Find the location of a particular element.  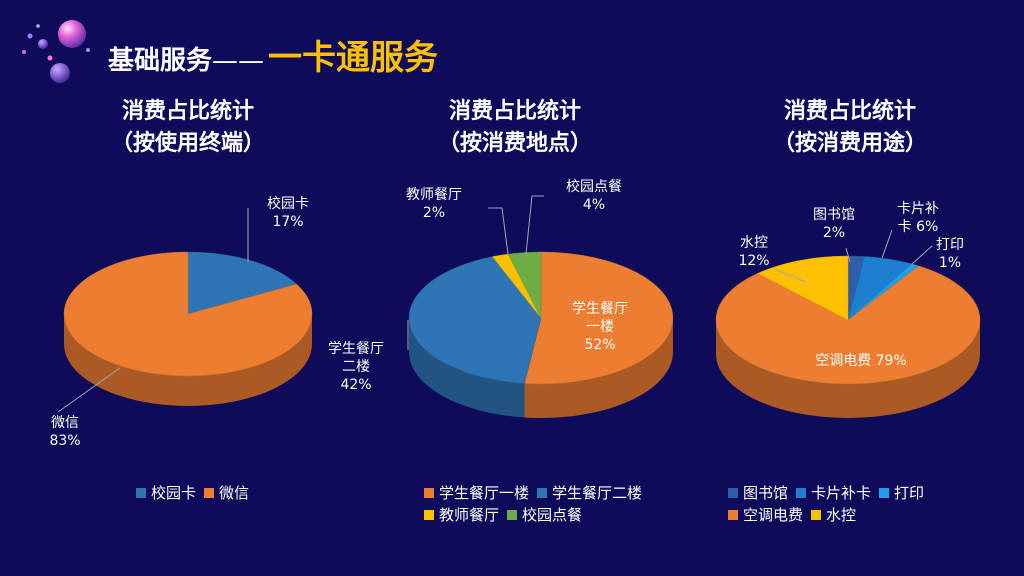

page-title-dash: —— is located at coordinates (238, 61).